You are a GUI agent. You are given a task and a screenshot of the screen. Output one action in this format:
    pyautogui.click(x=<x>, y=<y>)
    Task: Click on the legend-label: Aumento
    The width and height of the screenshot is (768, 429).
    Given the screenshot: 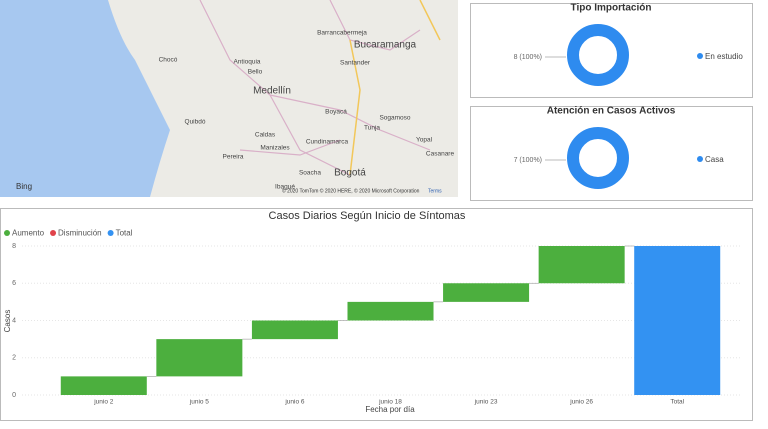 What is the action you would take?
    pyautogui.click(x=28, y=233)
    